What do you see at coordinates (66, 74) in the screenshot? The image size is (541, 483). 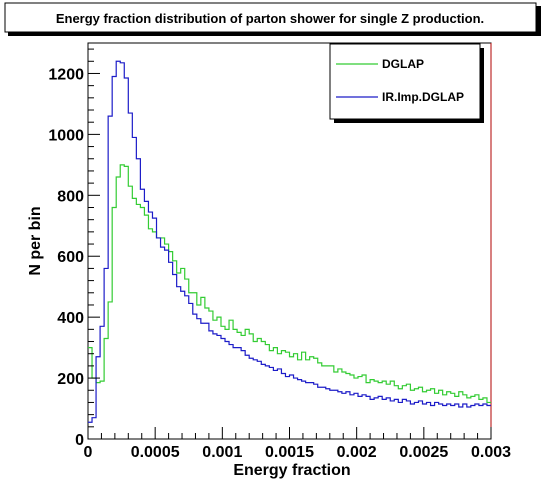 I see `y-tick-label: 1200` at bounding box center [66, 74].